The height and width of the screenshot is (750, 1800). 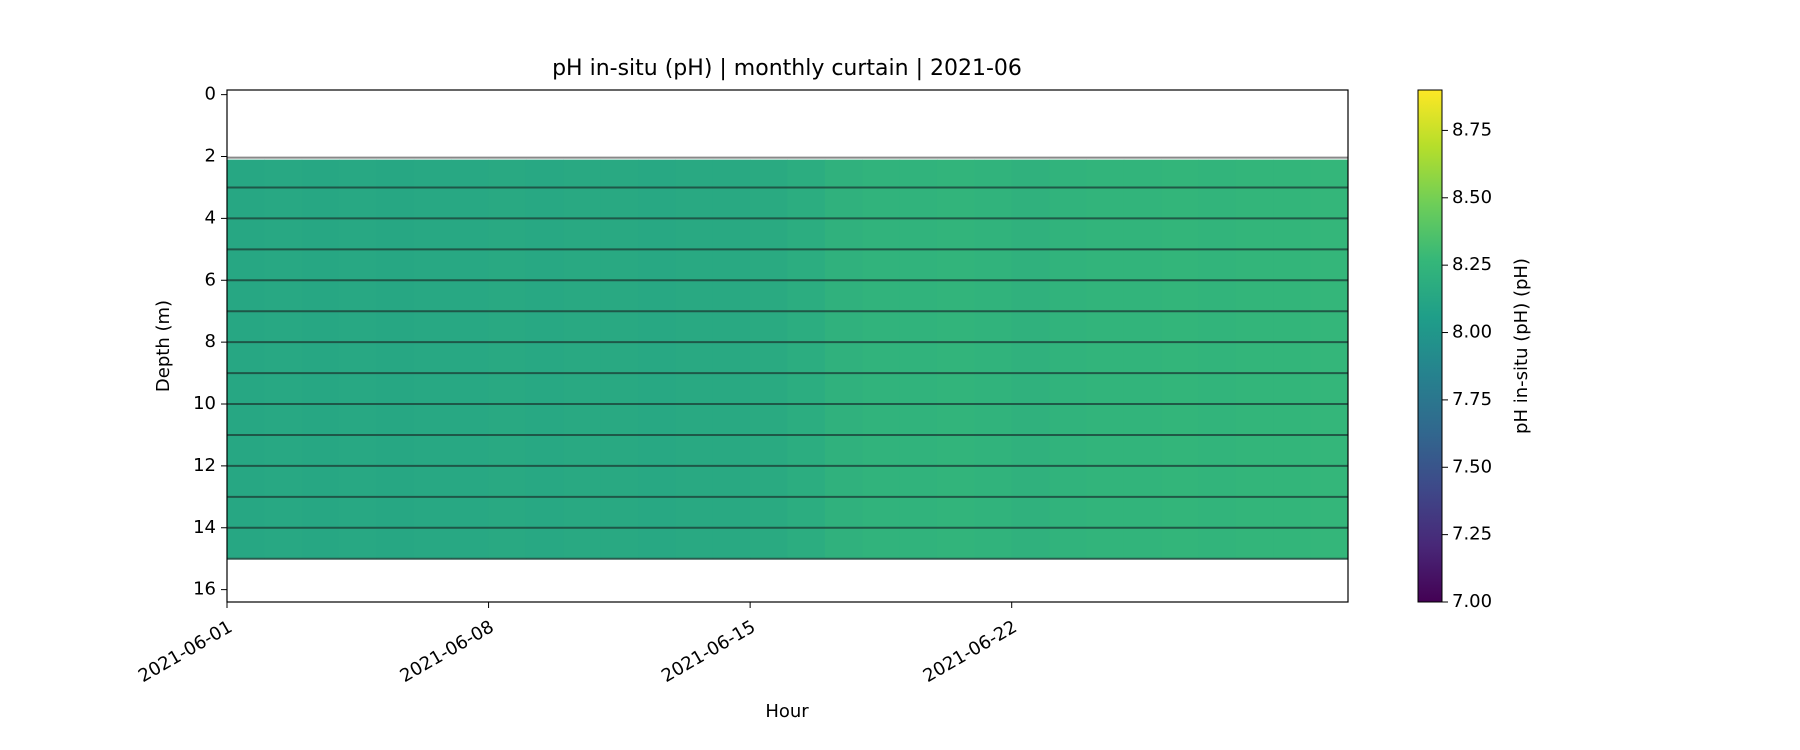 What do you see at coordinates (1472, 534) in the screenshot?
I see `colorbar-tick-label: 7.25` at bounding box center [1472, 534].